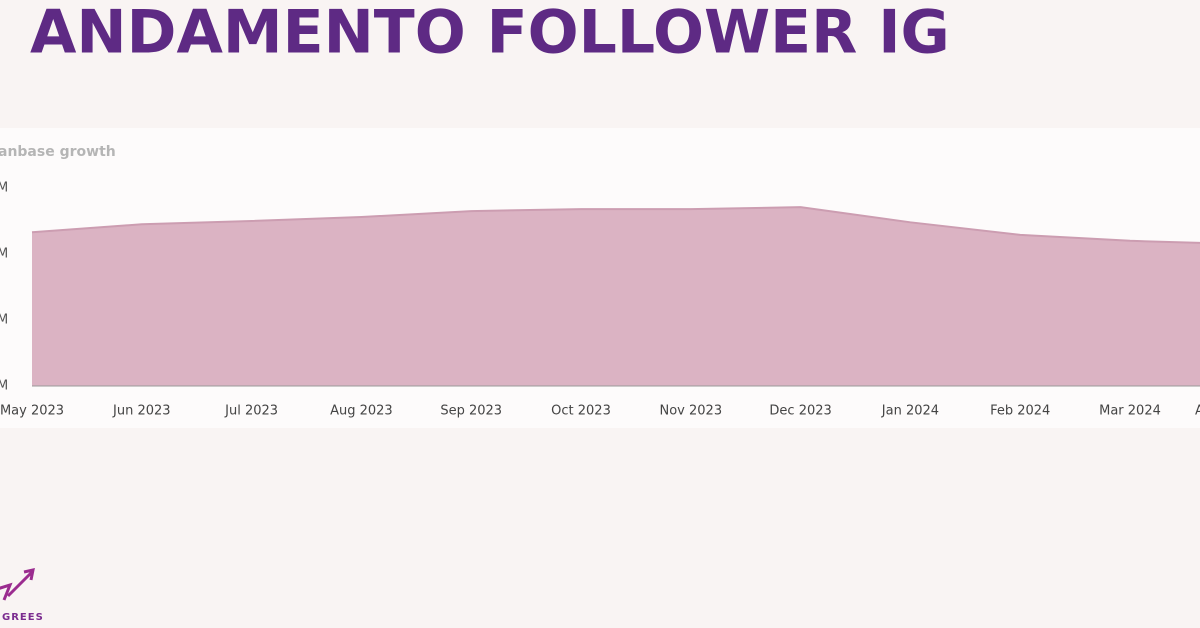  Describe the element at coordinates (251, 411) in the screenshot. I see `x-tick-label: Jul 2023` at that location.